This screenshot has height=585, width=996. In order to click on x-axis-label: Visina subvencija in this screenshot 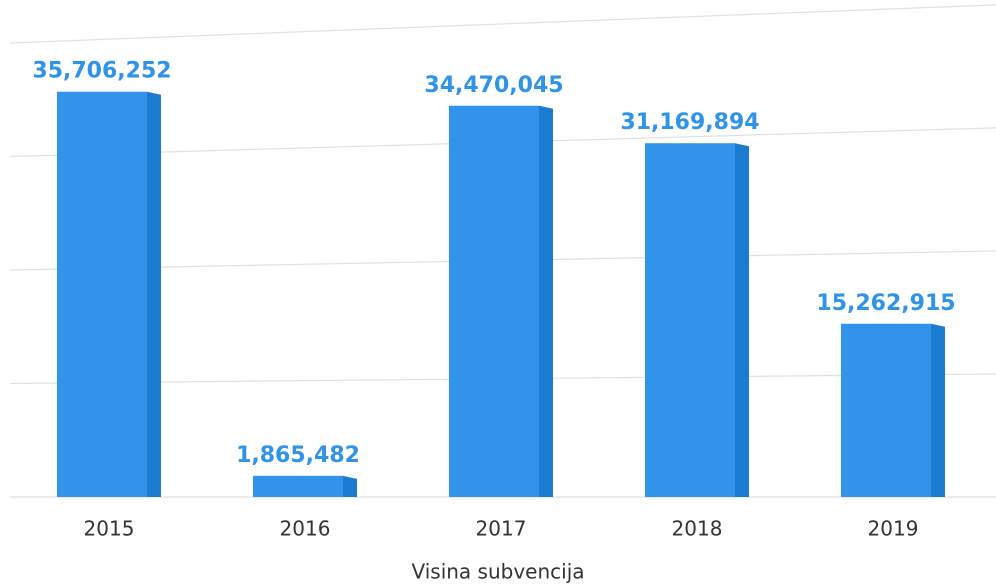, I will do `click(497, 572)`.